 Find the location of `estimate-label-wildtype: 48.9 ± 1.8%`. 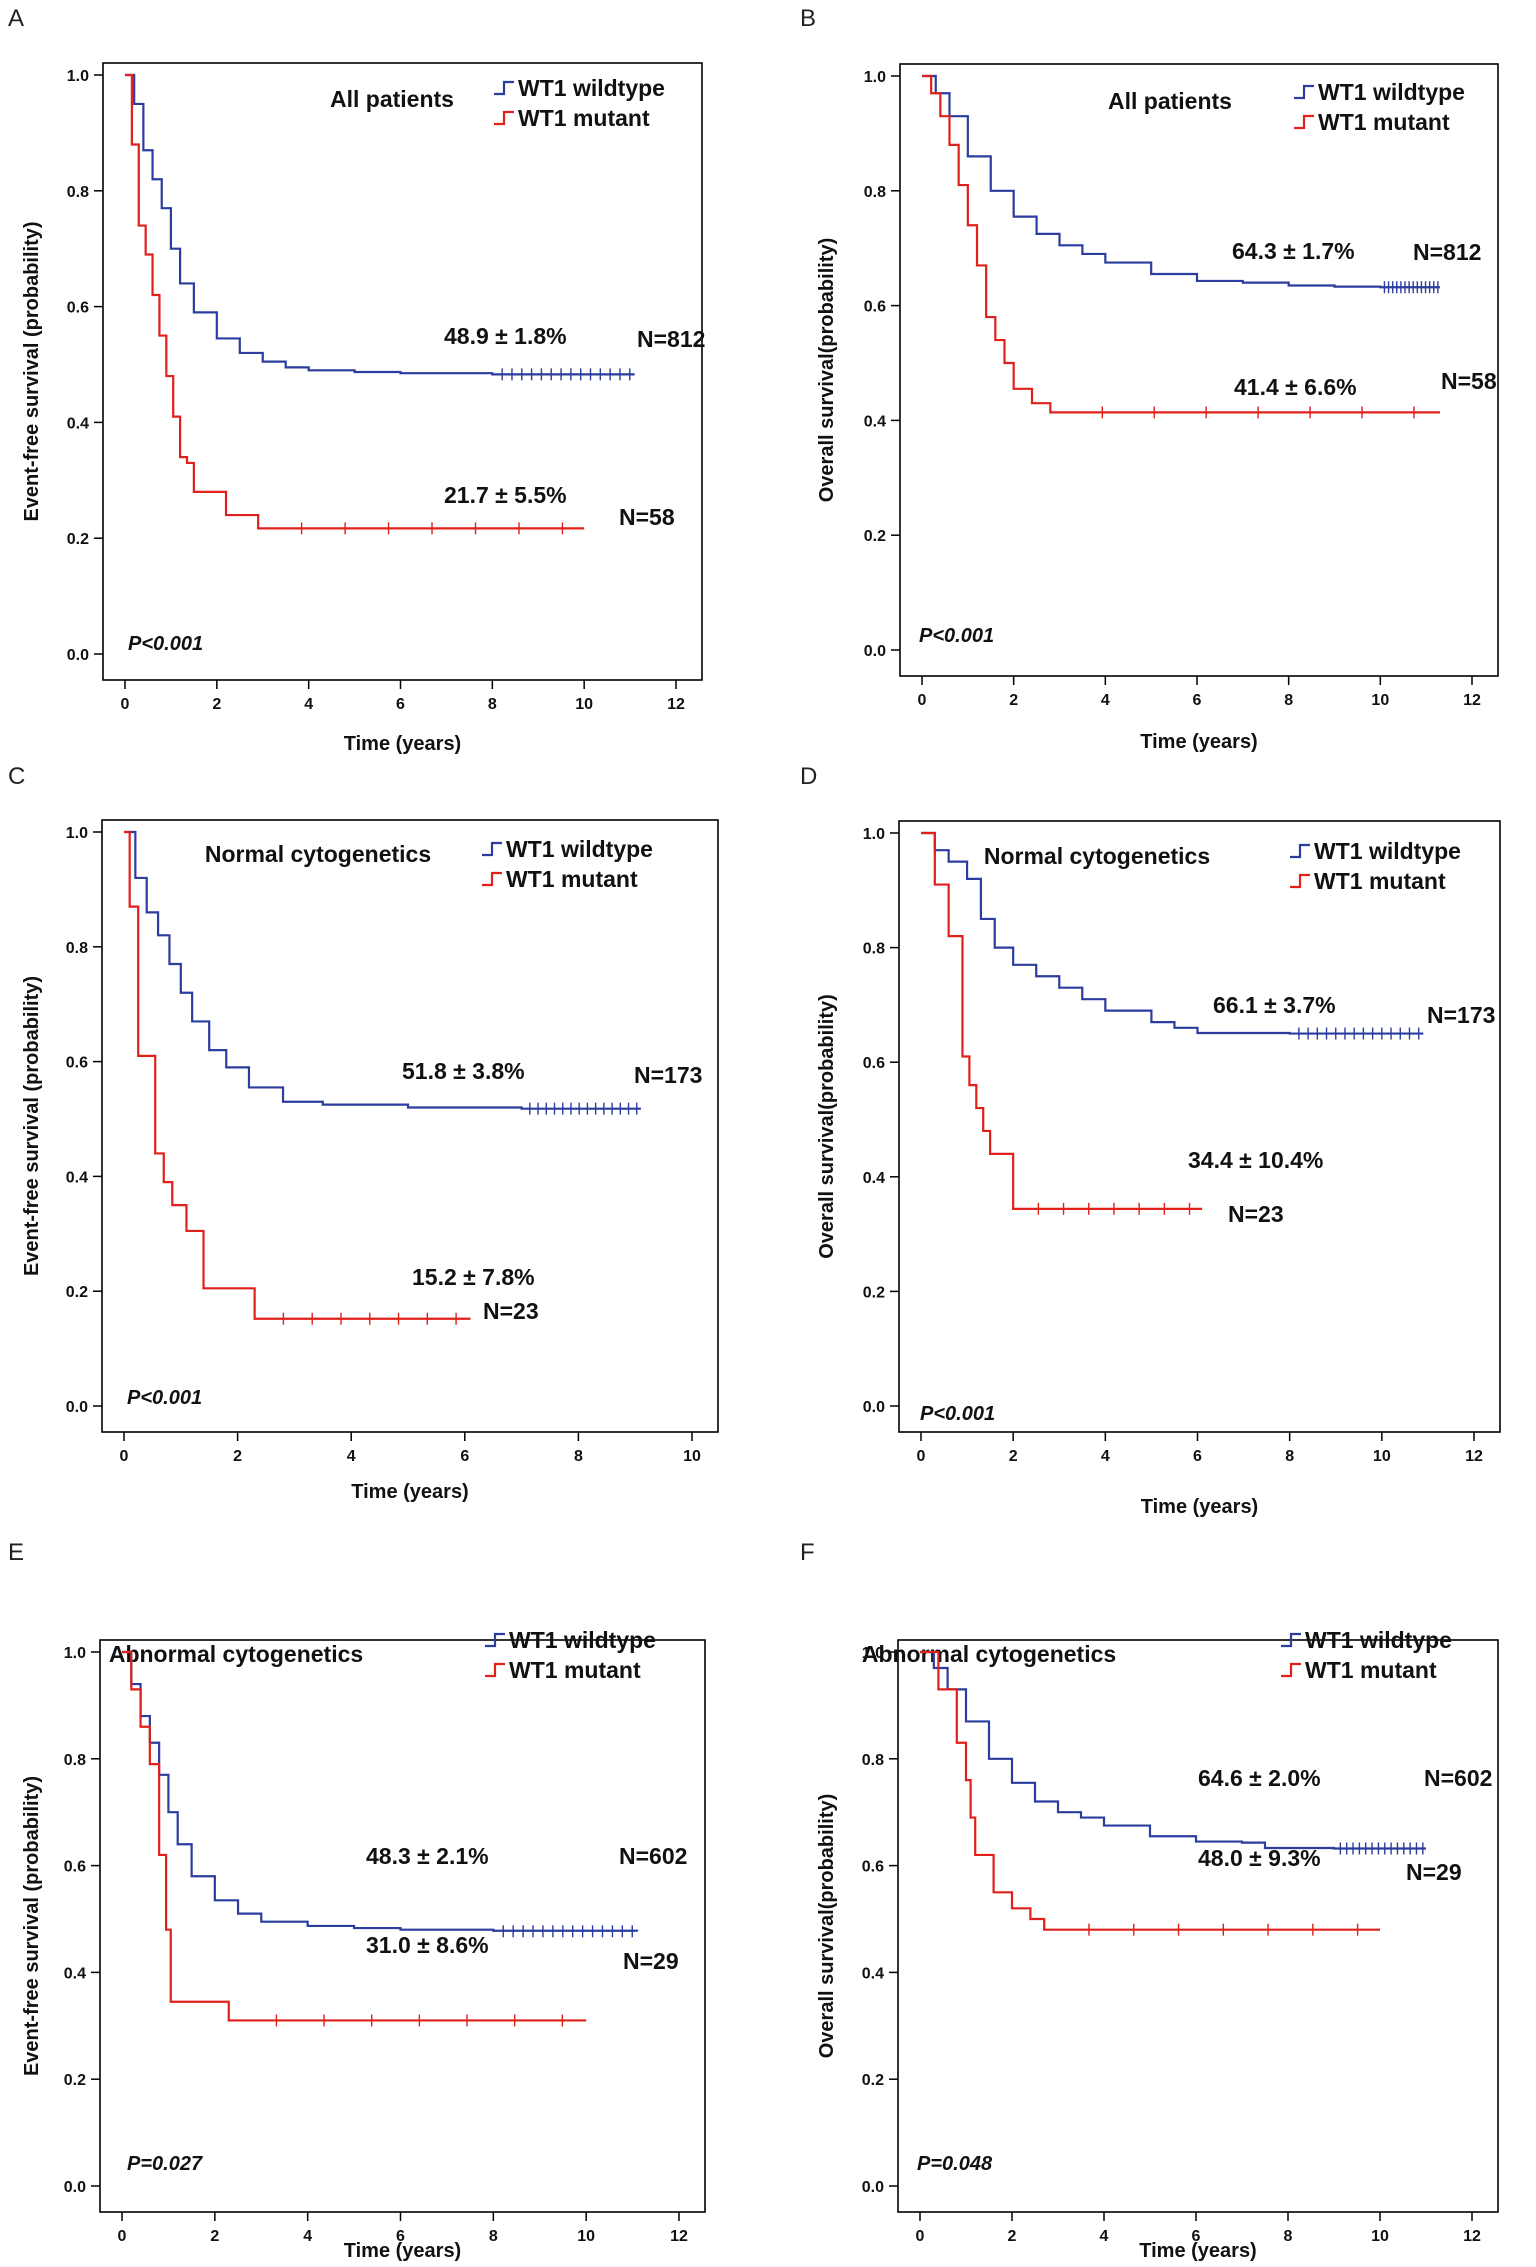

estimate-label-wildtype: 48.9 ± 1.8% is located at coordinates (505, 336).